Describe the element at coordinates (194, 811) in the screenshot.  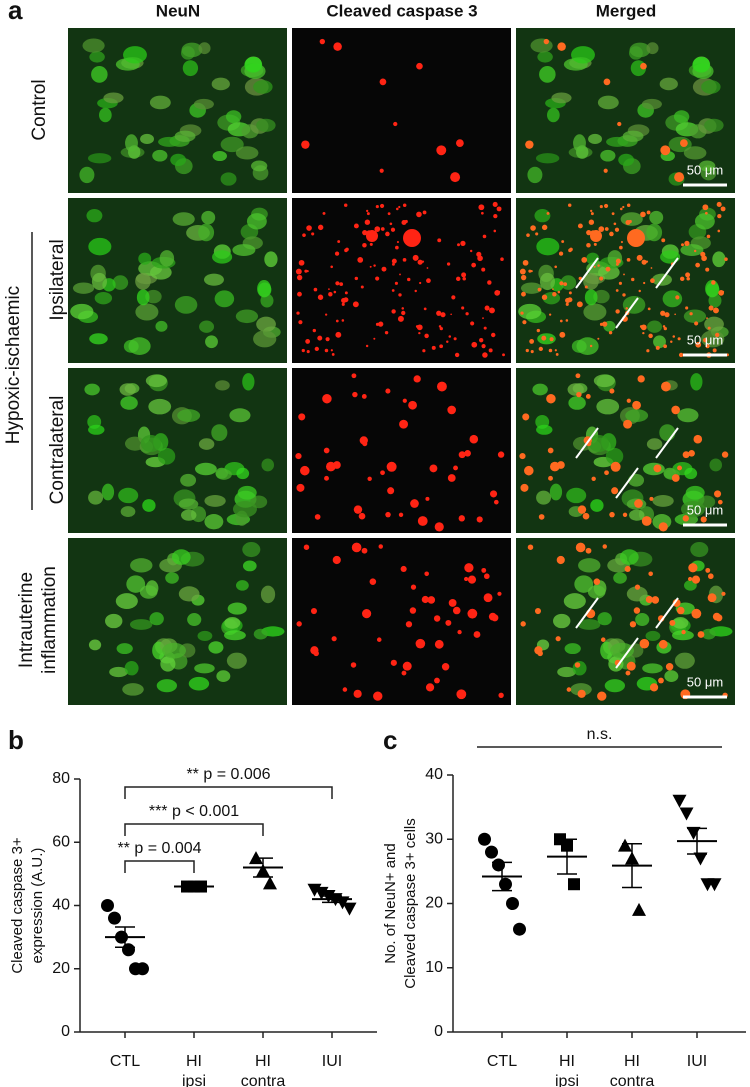
I see `significance-label: *** p < 0.001` at that location.